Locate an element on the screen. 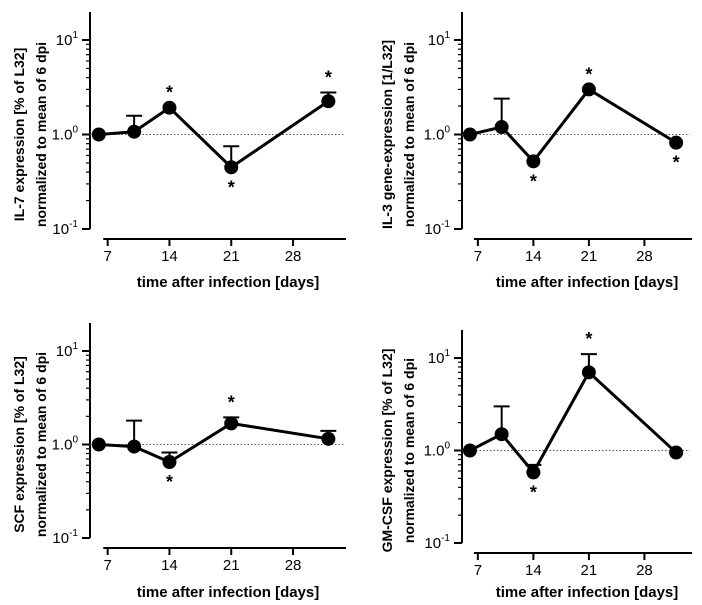  y-axis-title-line: IL-3 gene-expression [1/L32] is located at coordinates (387, 134).